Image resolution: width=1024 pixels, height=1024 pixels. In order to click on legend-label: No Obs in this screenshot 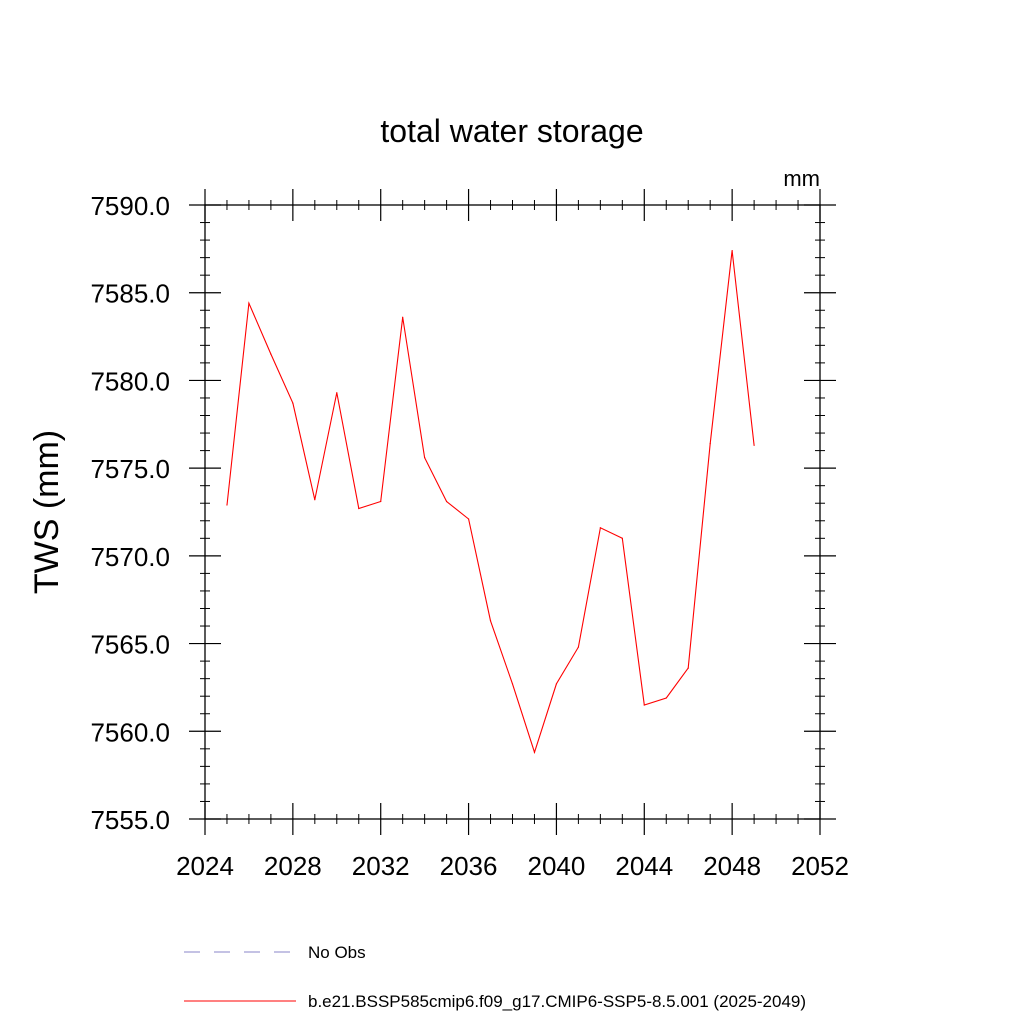, I will do `click(337, 952)`.